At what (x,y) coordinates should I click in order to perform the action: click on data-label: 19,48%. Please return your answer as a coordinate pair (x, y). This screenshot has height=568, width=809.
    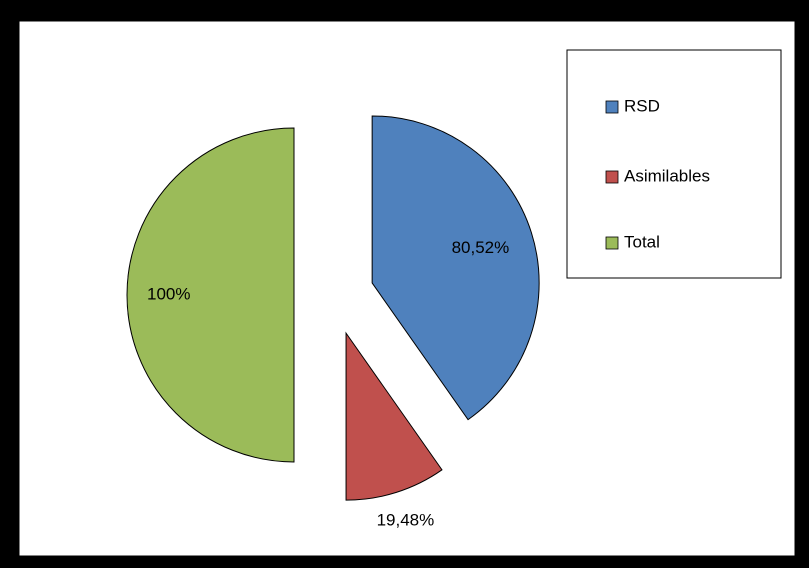
    Looking at the image, I should click on (406, 520).